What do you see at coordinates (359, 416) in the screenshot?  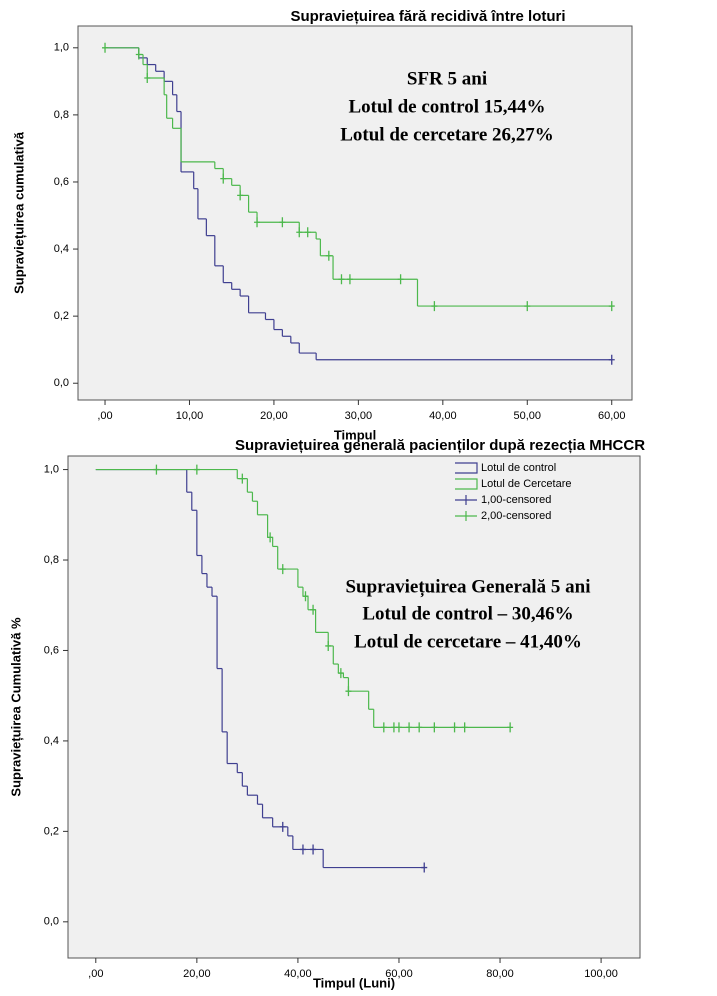 I see `x-tick-label: 30,00` at bounding box center [359, 416].